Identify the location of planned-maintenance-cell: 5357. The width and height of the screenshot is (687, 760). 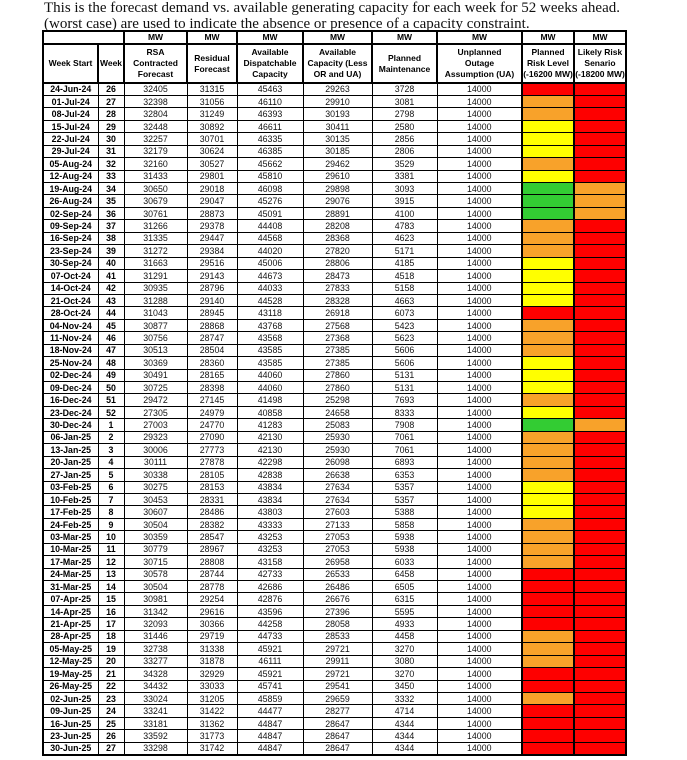
(404, 499).